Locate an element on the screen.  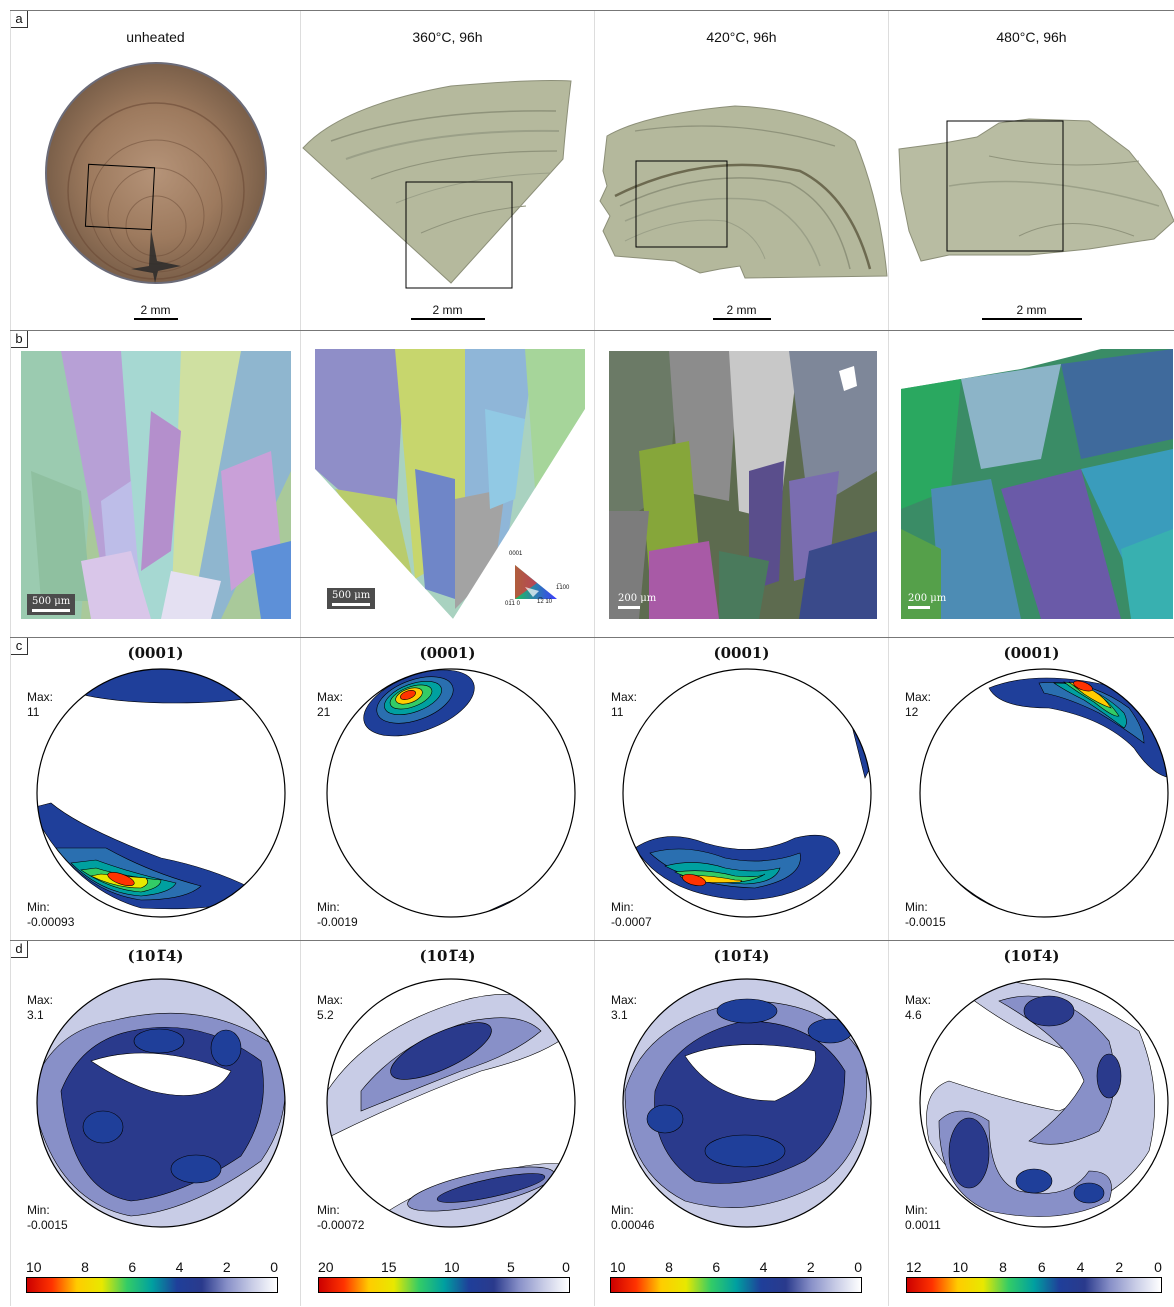
ebsd-map-420: 200 μm is located at coordinates (741, 484).